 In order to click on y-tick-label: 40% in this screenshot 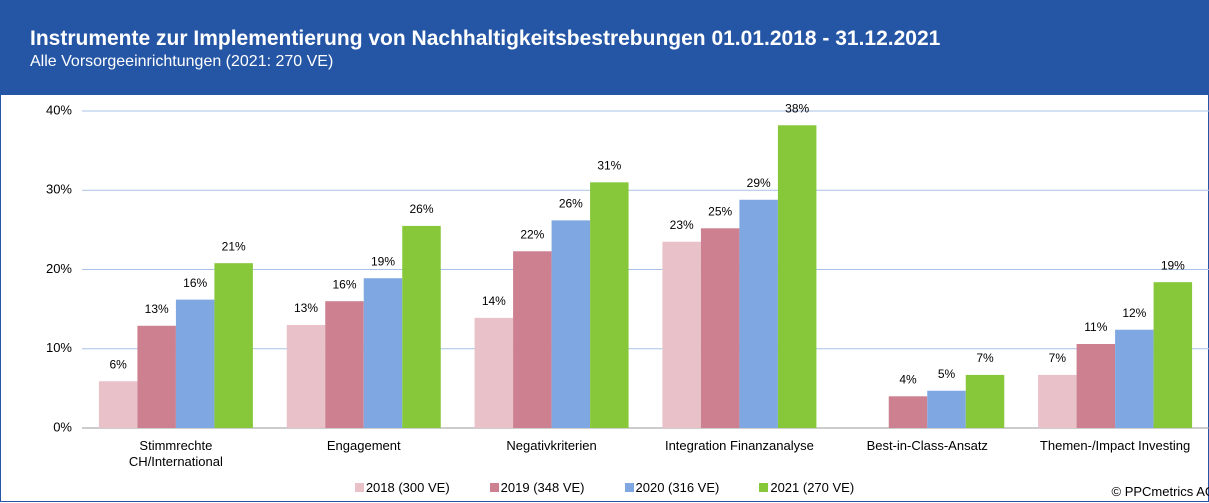, I will do `click(59, 109)`.